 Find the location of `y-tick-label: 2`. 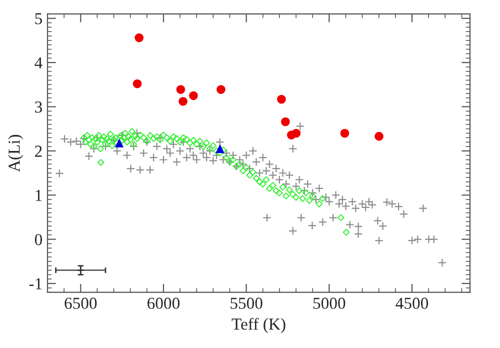

y-tick-label: 2 is located at coordinates (38, 151).